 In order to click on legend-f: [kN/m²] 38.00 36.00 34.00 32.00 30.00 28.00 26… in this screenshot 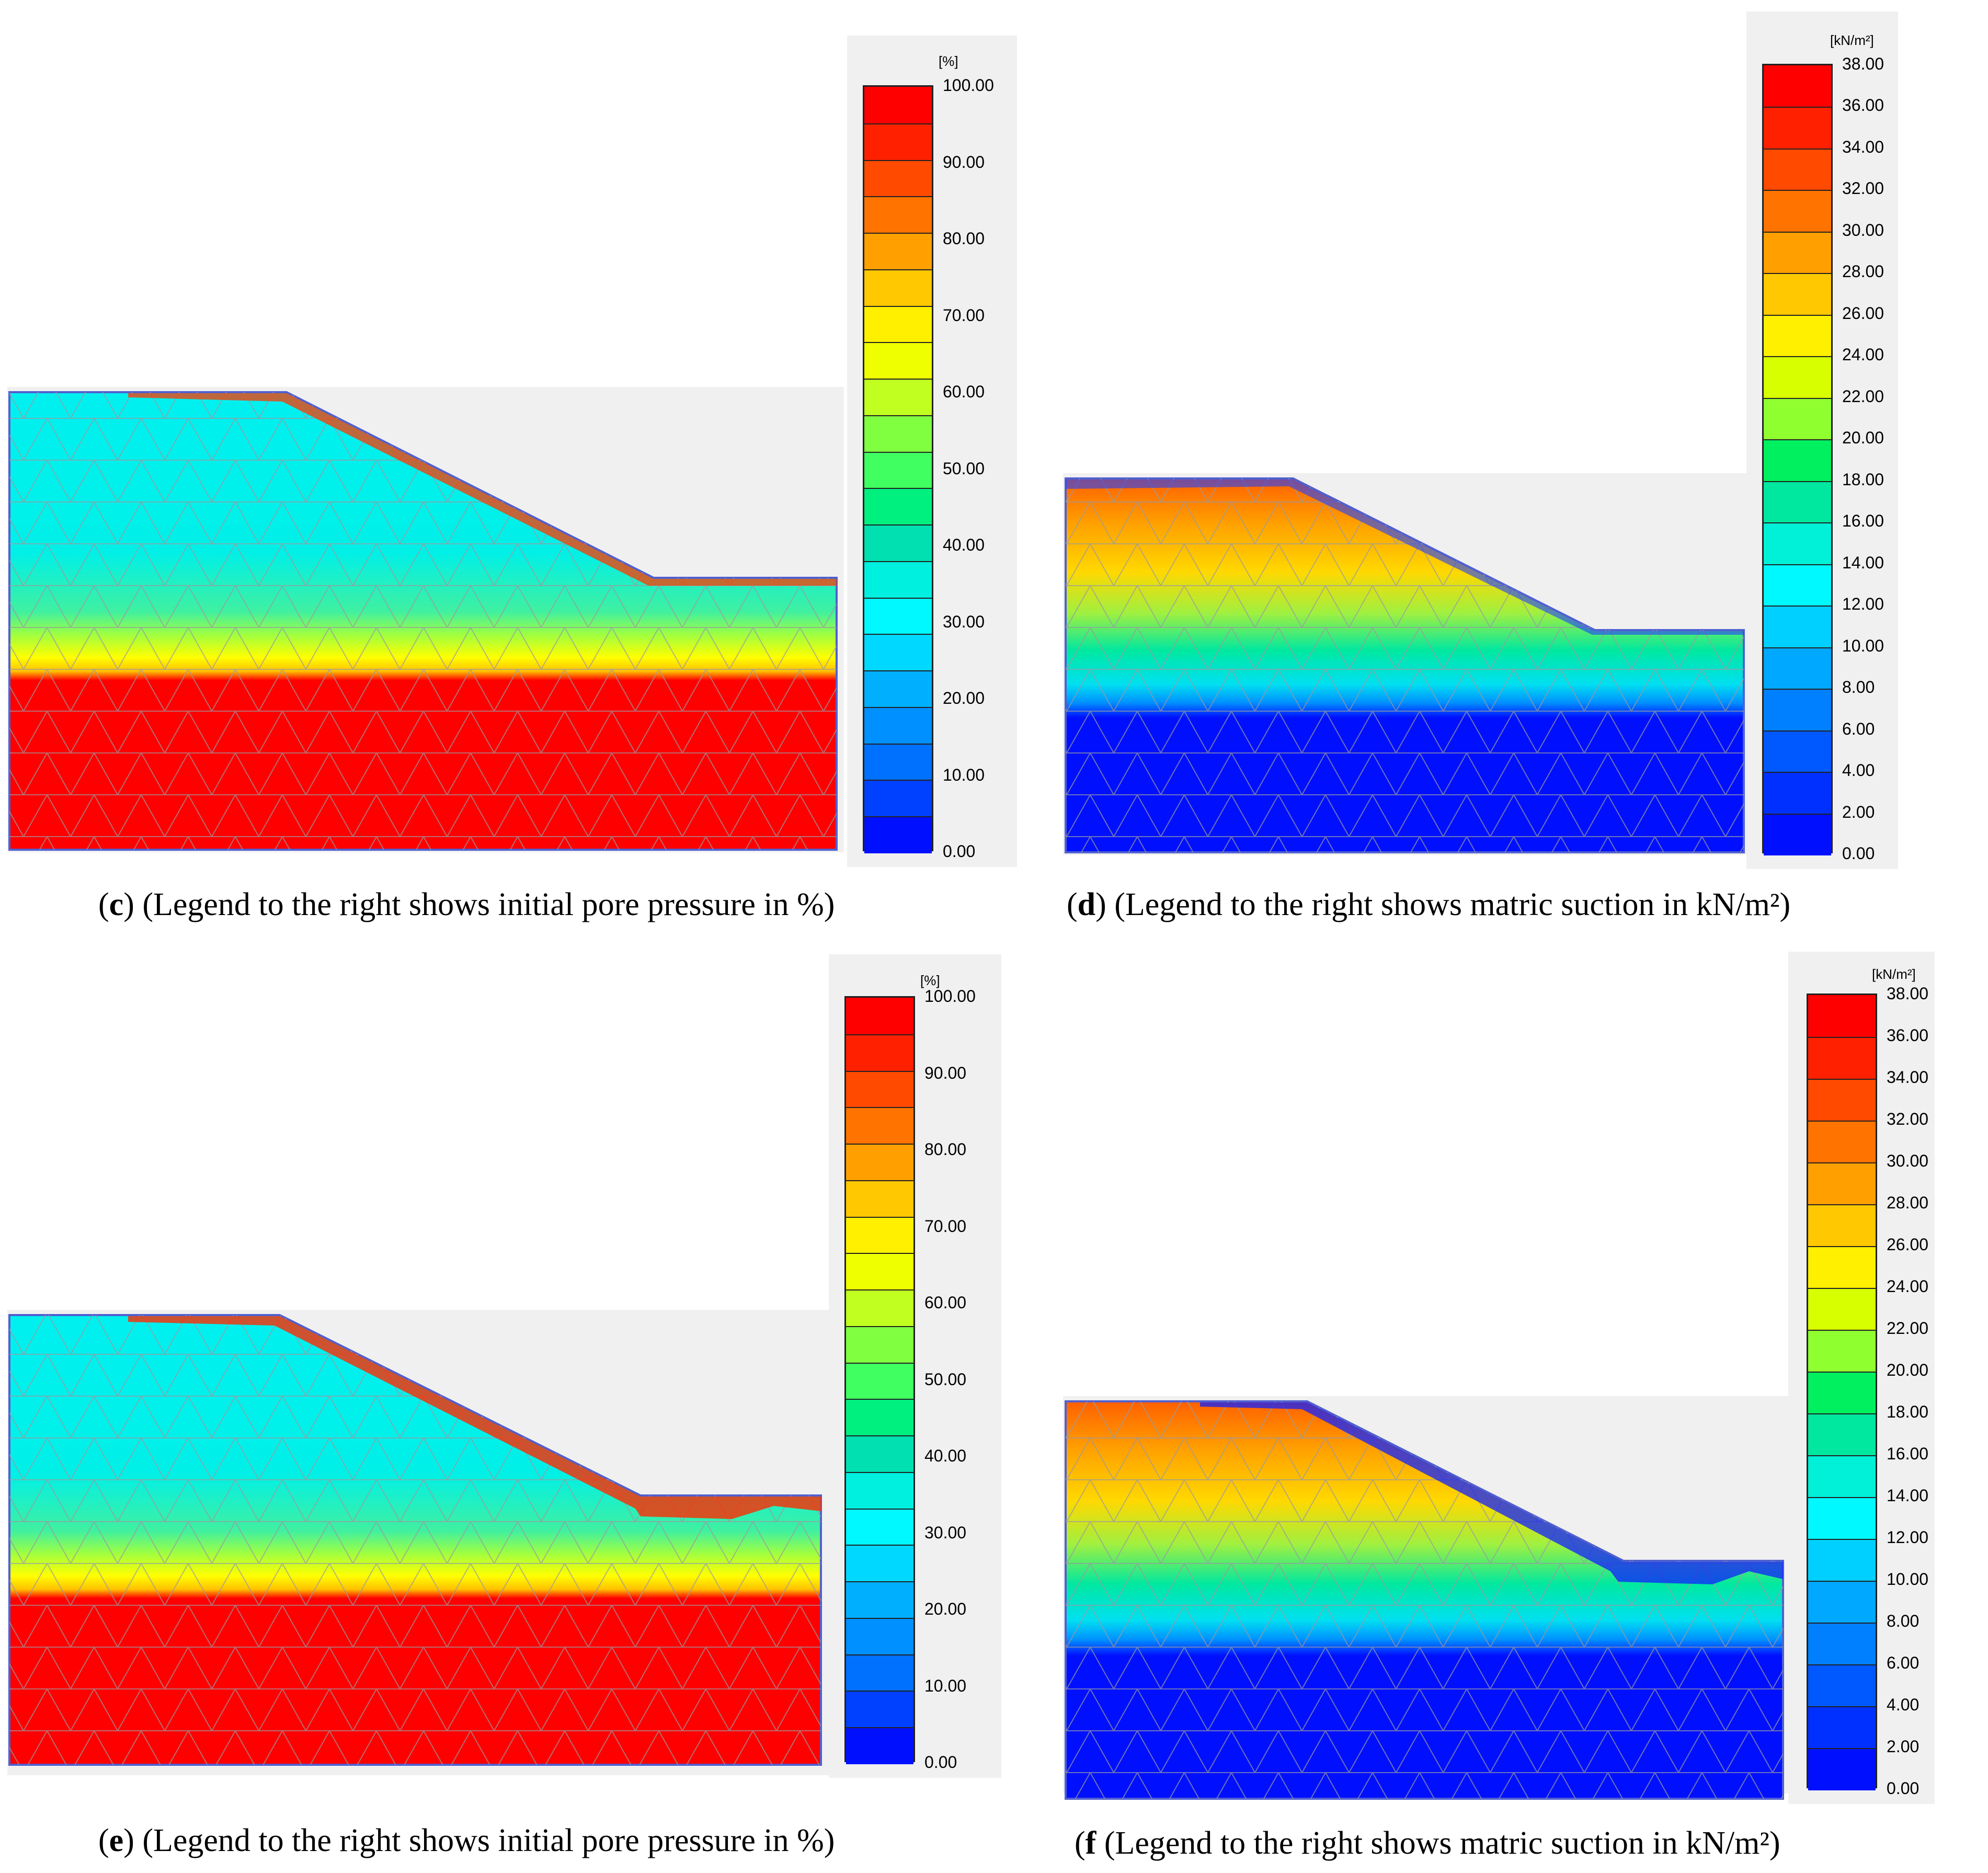, I will do `click(1861, 1378)`.